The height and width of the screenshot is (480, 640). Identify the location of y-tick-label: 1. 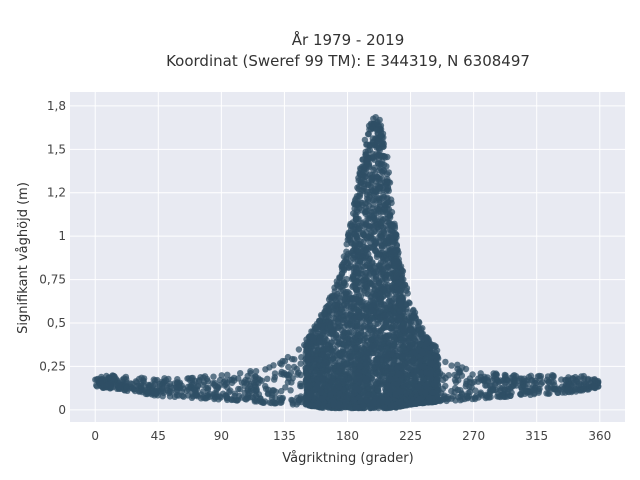
(62, 236).